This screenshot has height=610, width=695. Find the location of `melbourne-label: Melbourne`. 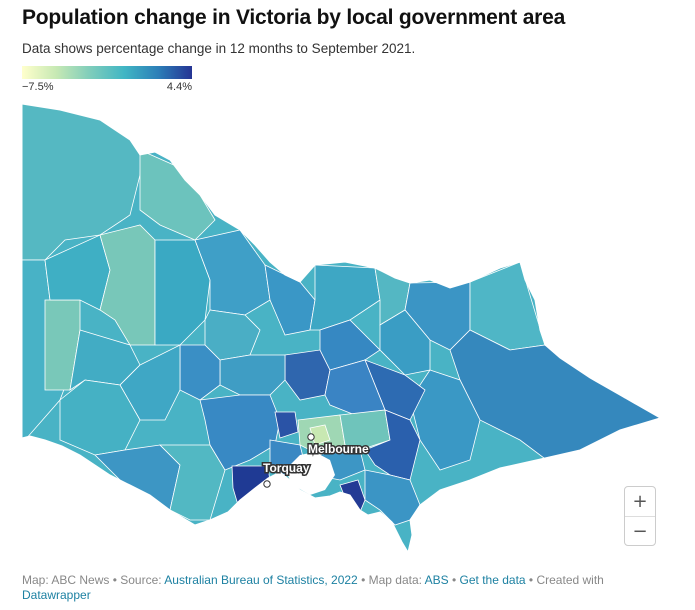

melbourne-label: Melbourne is located at coordinates (338, 449).